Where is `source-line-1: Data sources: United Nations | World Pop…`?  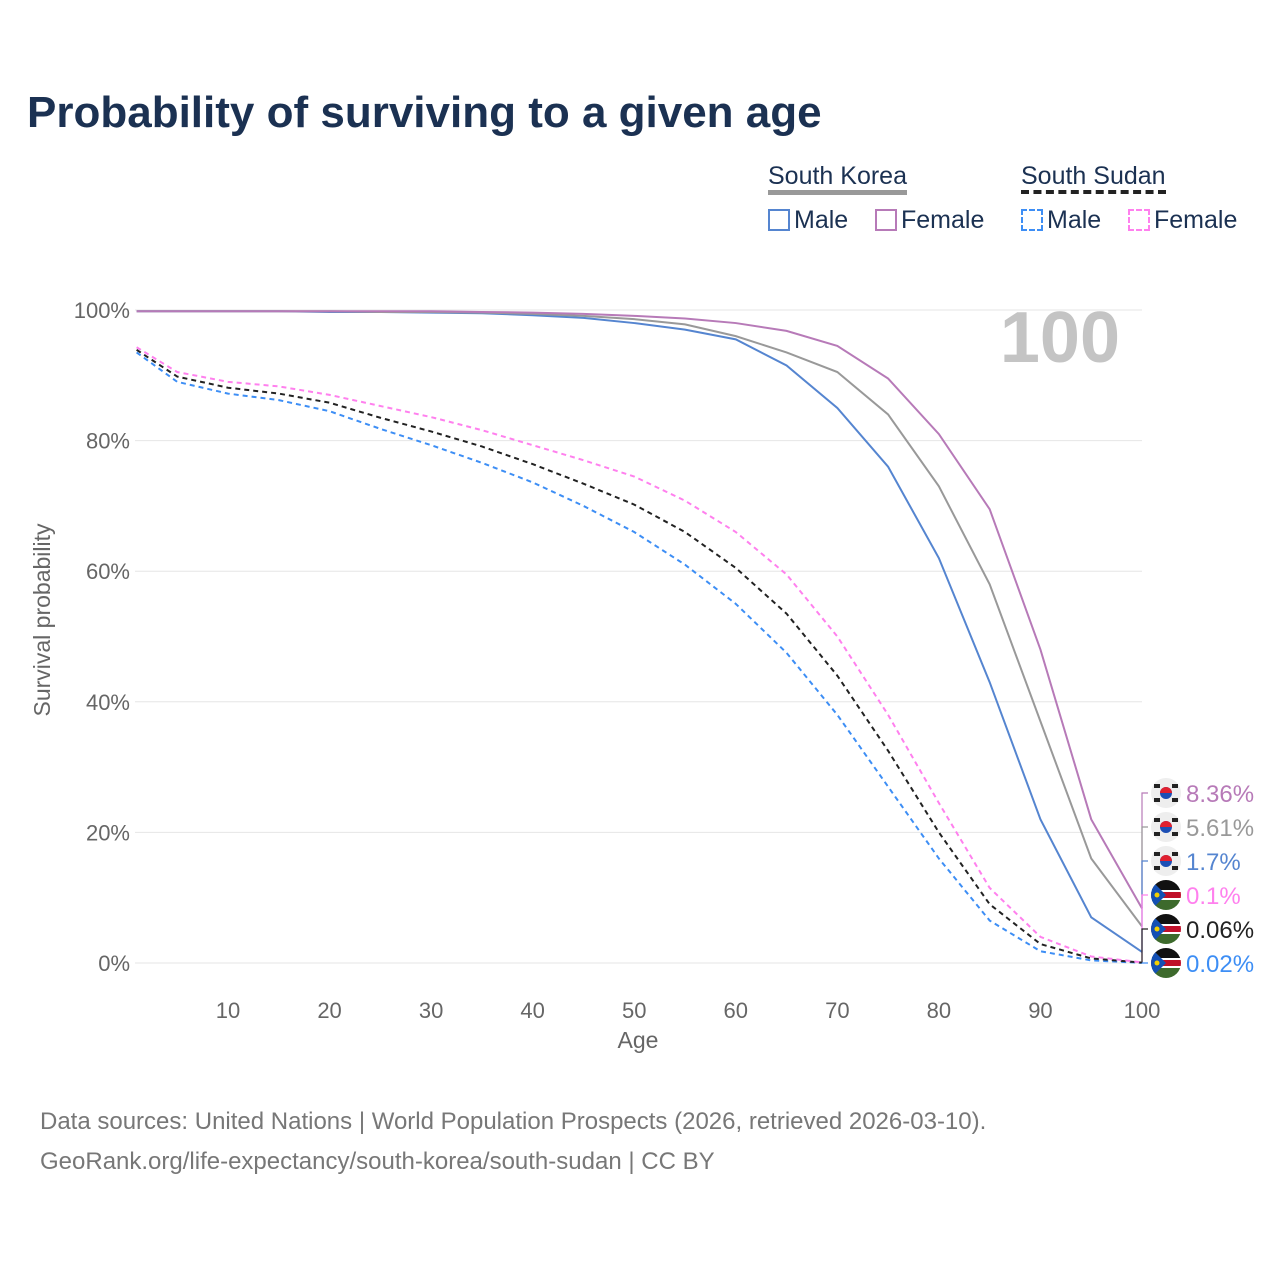
source-line-1: Data sources: United Nations | World Pop… is located at coordinates (513, 1121).